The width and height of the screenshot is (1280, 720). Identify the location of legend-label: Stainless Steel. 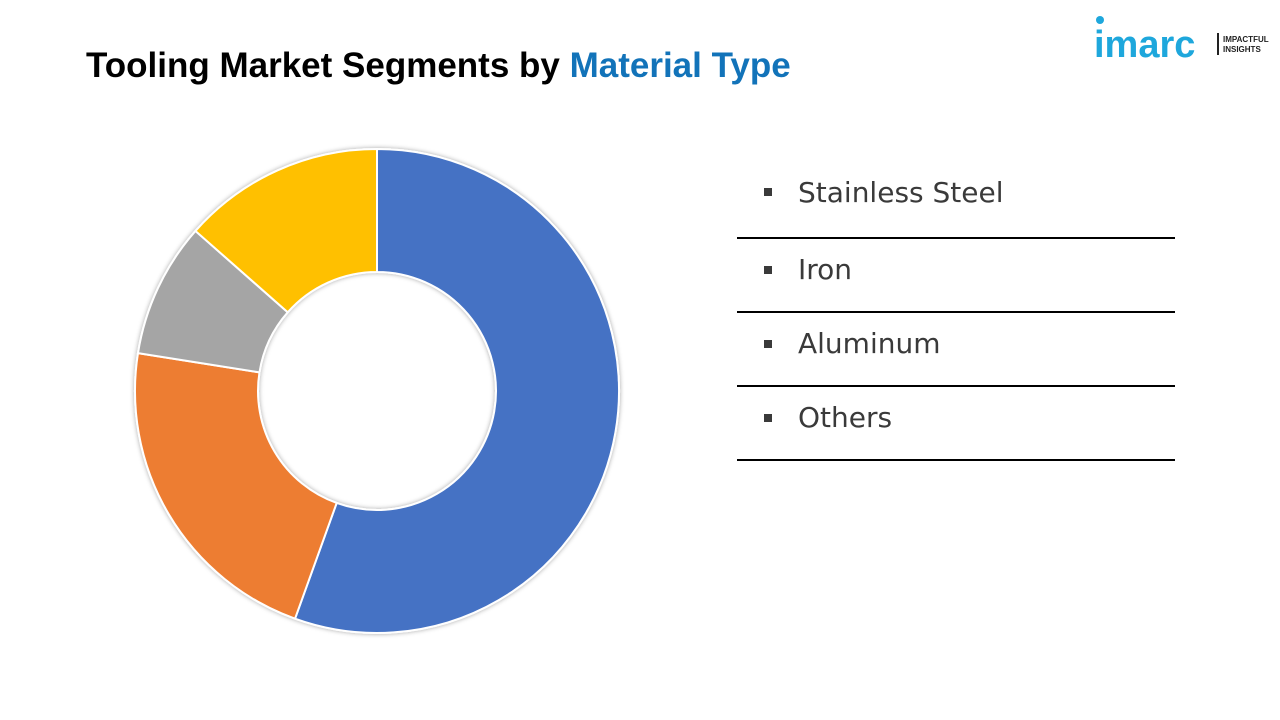
(901, 192).